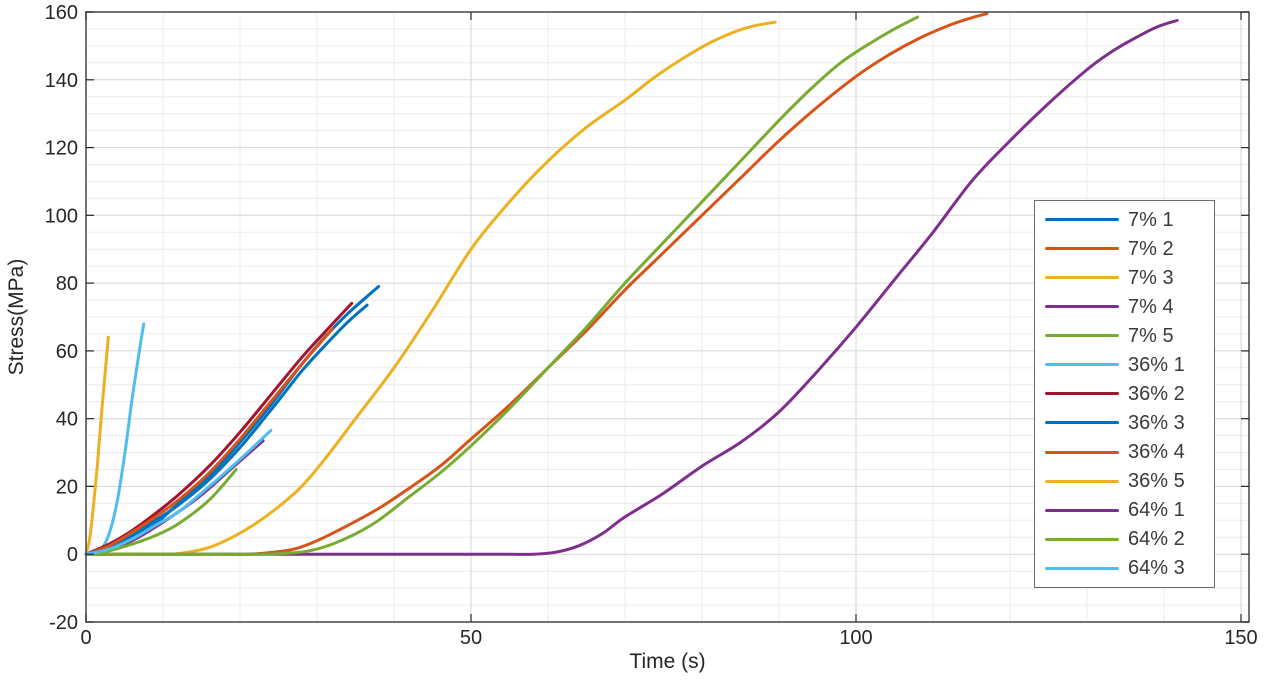  Describe the element at coordinates (1151, 219) in the screenshot. I see `legend-label-7pct-1: 7% 1` at that location.